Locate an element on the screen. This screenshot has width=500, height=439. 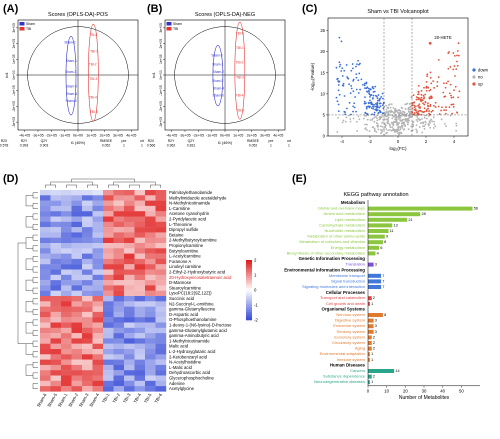
bar-value-label: 3 is located at coordinates (376, 265).